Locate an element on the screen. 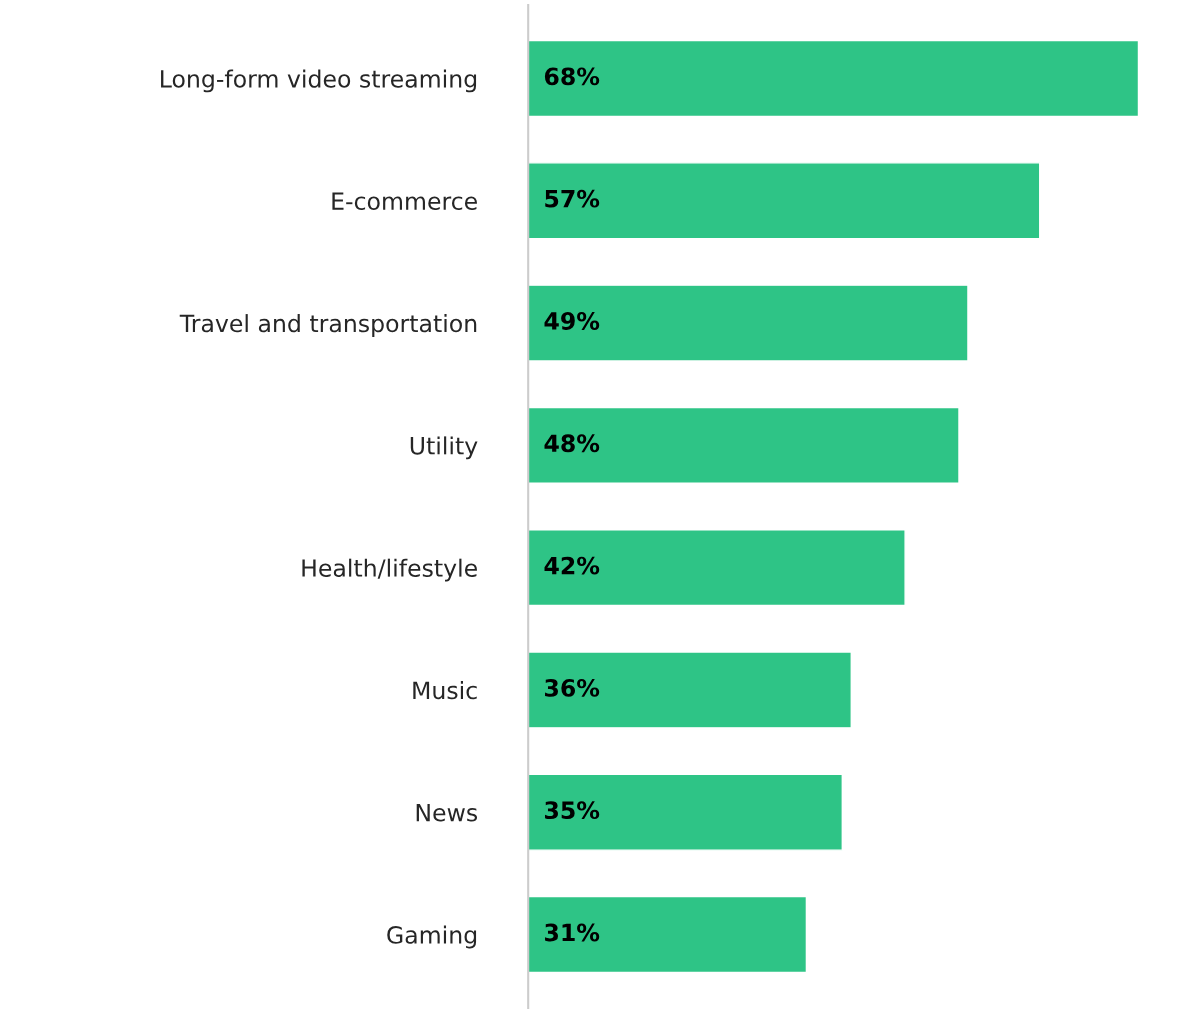 The height and width of the screenshot is (1013, 1179). data-label: 35% is located at coordinates (572, 810).